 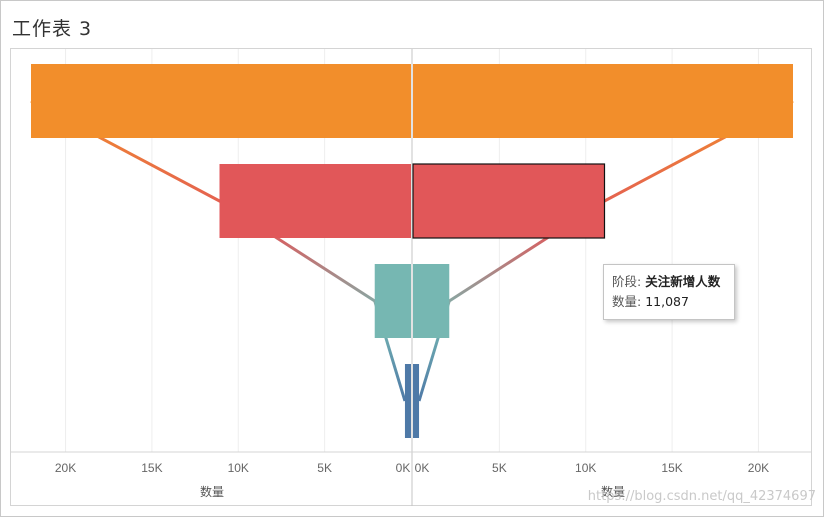 I want to click on tooltip-count-label: 数量:, so click(x=627, y=301).